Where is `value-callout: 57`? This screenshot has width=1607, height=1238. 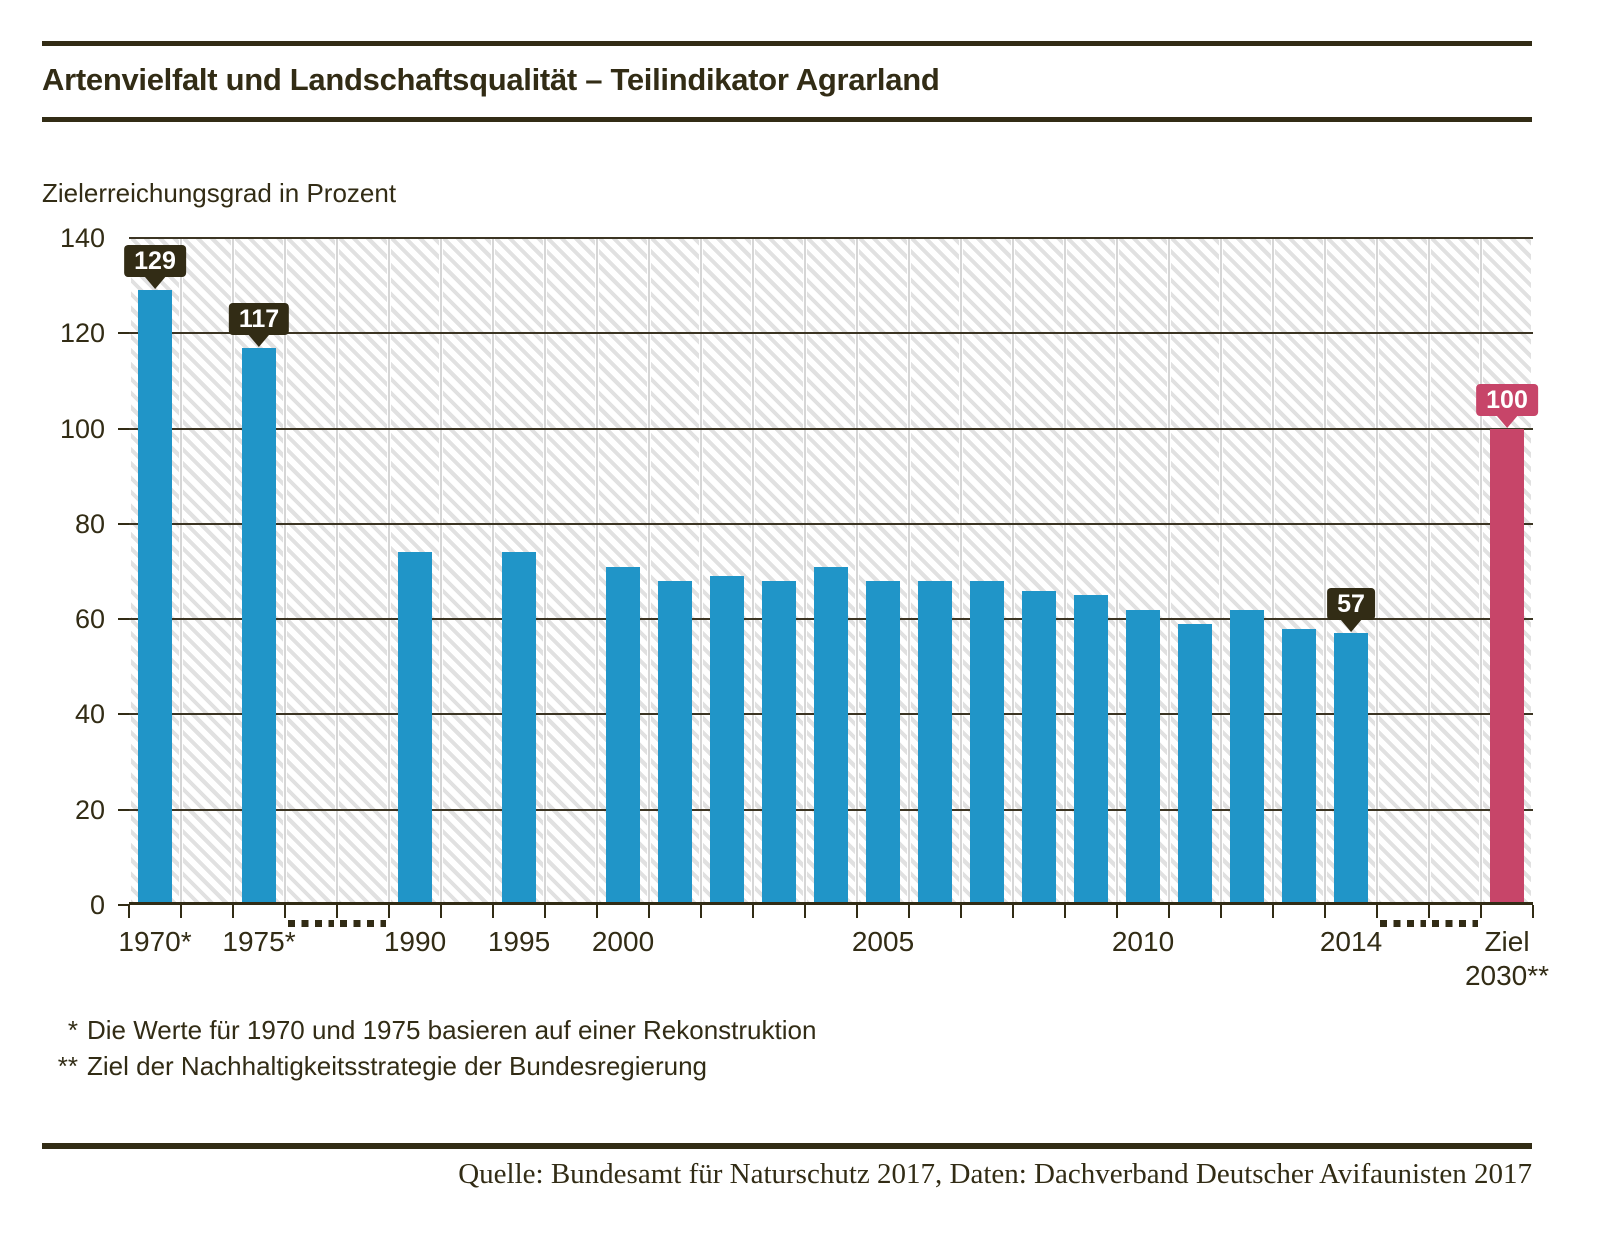
value-callout: 57 is located at coordinates (1351, 610).